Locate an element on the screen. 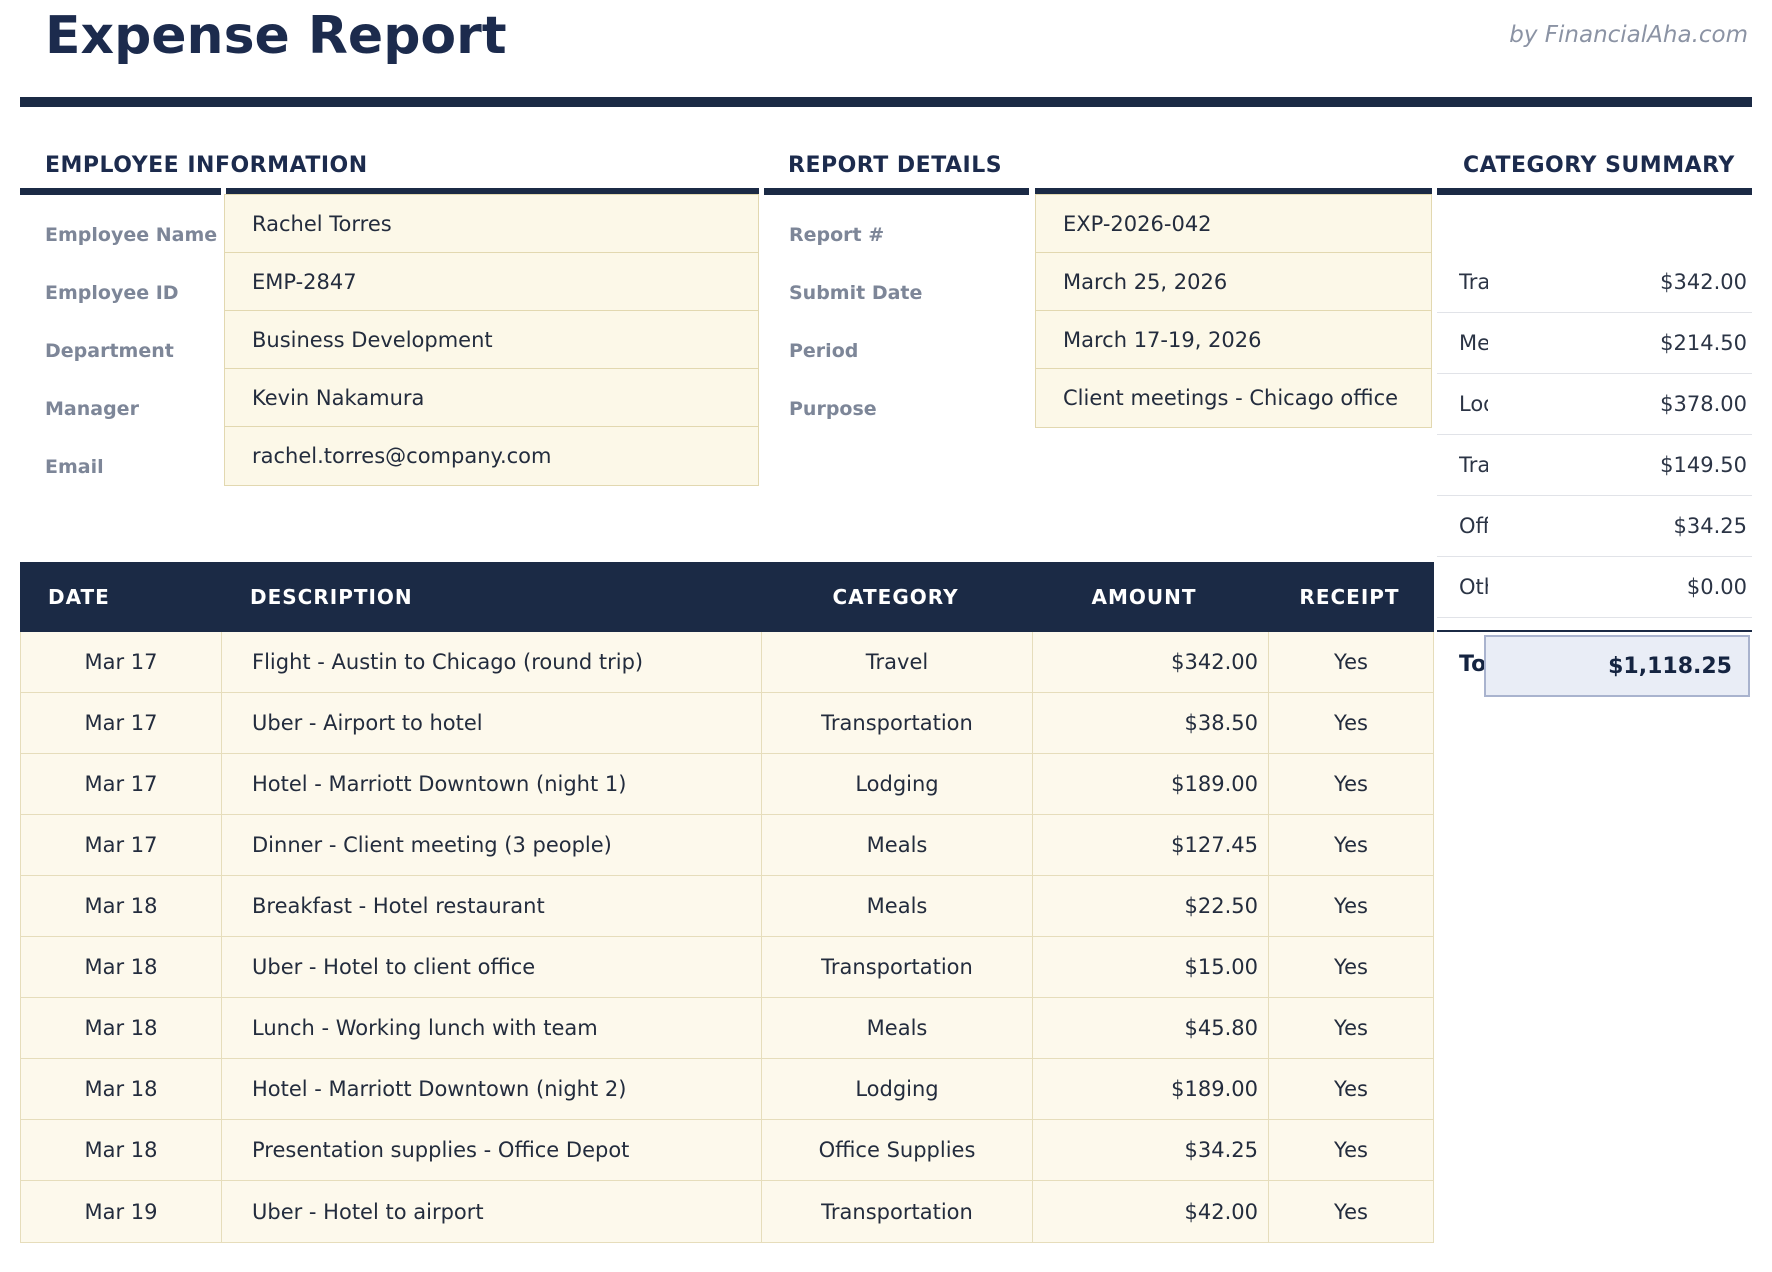  cell-amount: $342.00 is located at coordinates (1150, 662).